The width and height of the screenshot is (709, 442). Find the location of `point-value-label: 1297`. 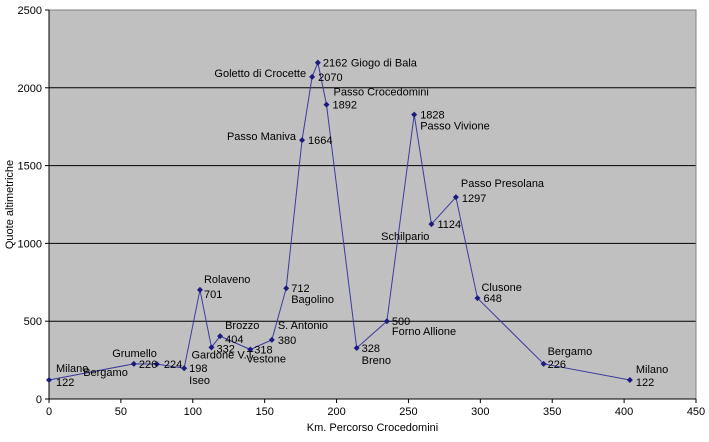

point-value-label: 1297 is located at coordinates (474, 199).